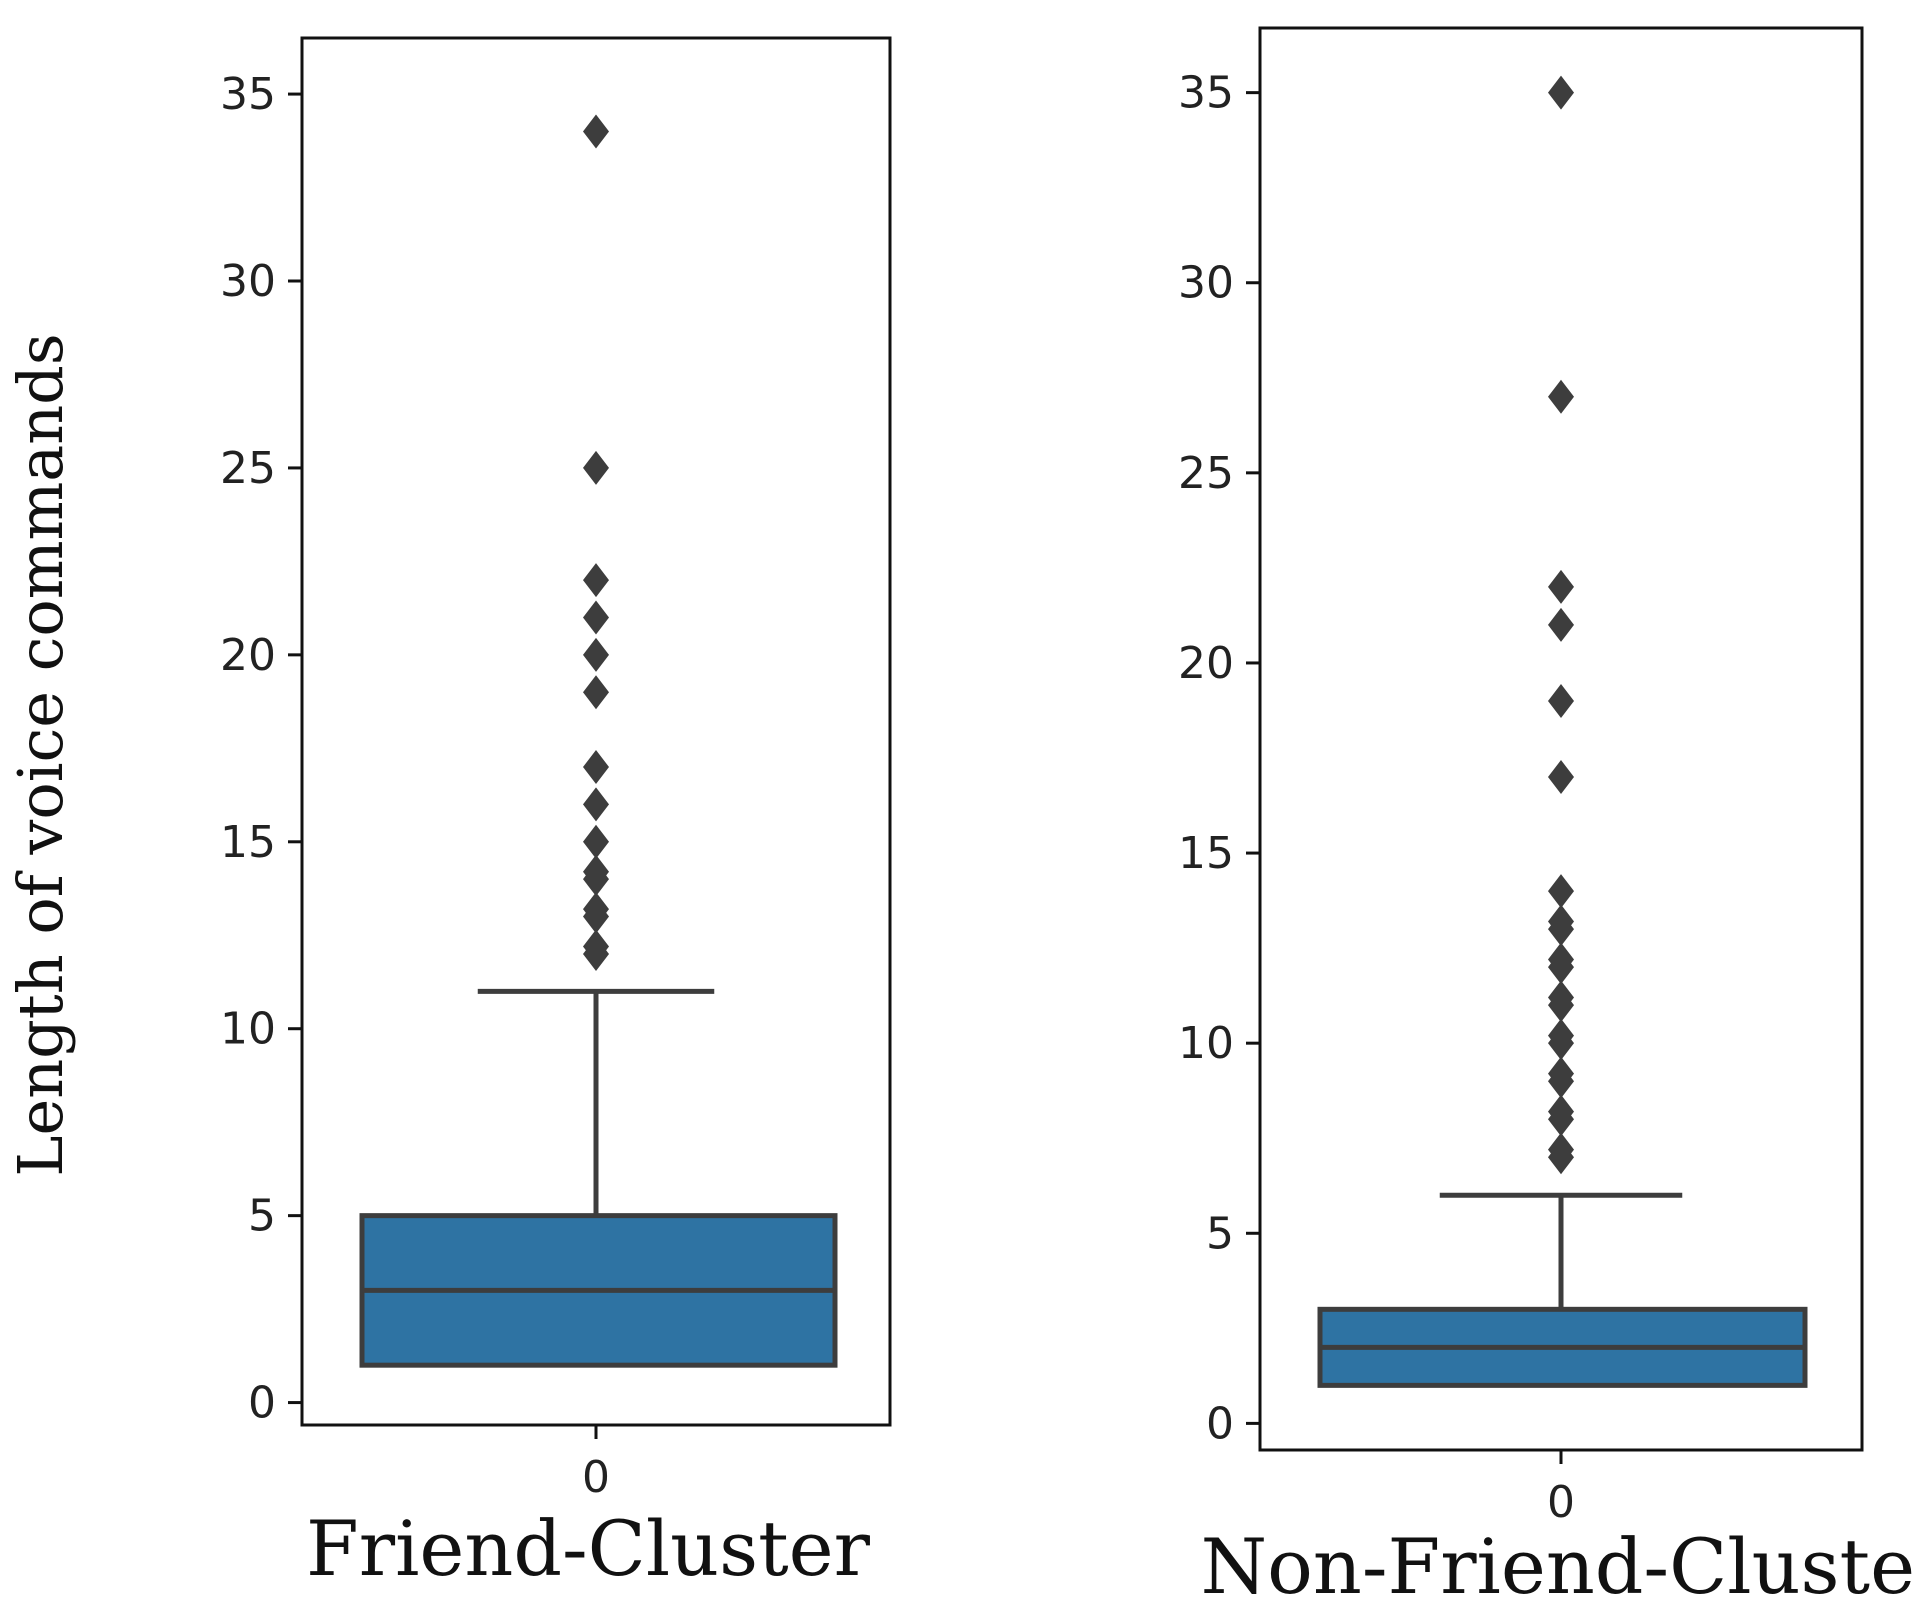 The image size is (1915, 1617). What do you see at coordinates (40, 754) in the screenshot?
I see `y-axis-label: Length of voice commands` at bounding box center [40, 754].